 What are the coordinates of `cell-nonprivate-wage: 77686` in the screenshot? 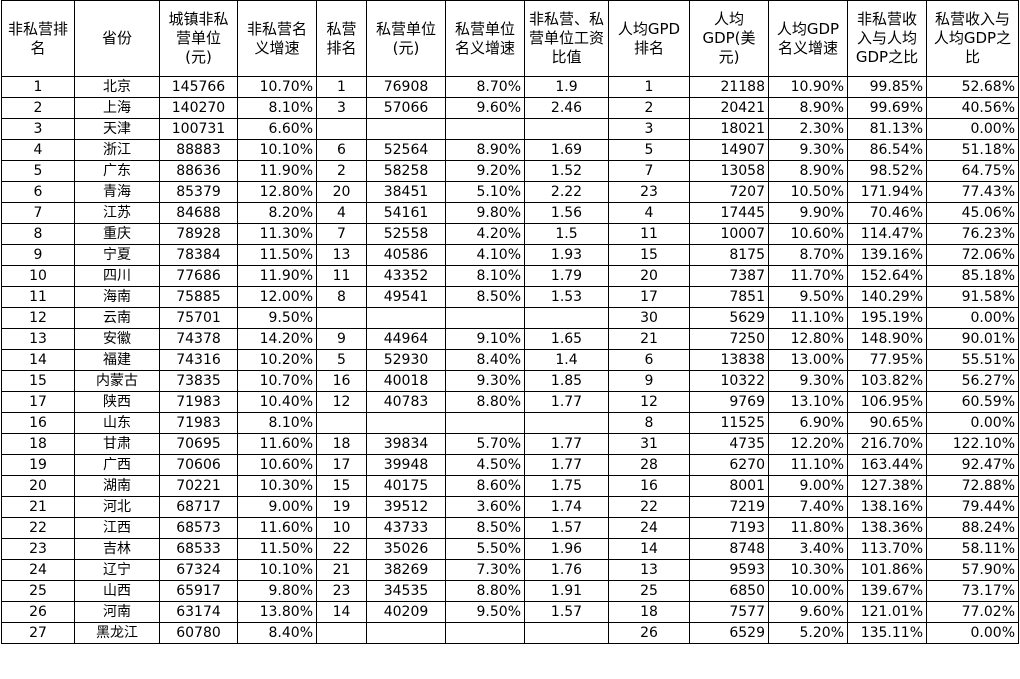 It's located at (198, 276).